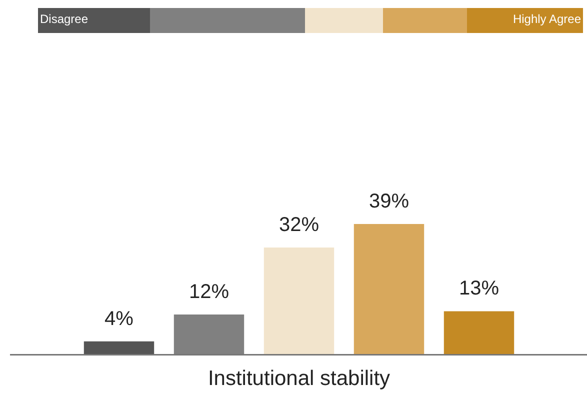  Describe the element at coordinates (299, 225) in the screenshot. I see `data-label: 32%` at that location.